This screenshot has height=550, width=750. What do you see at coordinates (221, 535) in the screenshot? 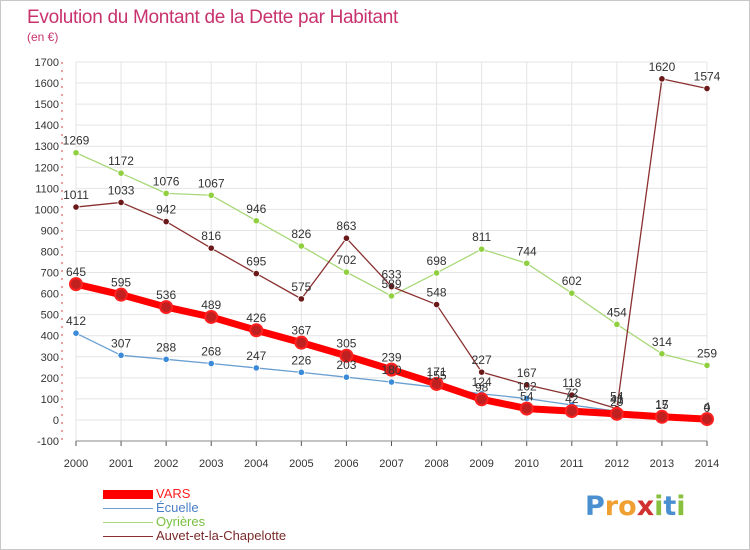
I see `legend-label-auvet: Auvet-et-la-Chapelotte` at bounding box center [221, 535].